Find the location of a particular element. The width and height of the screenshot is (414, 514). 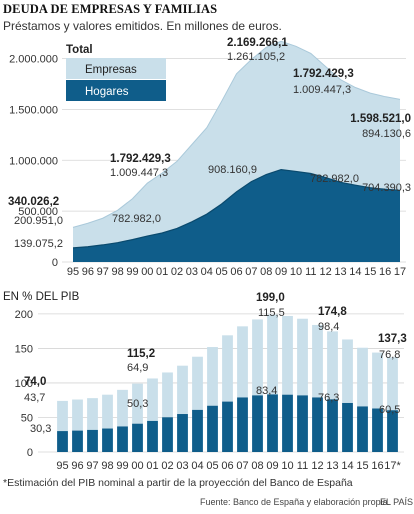

legend-swatch-empresas is located at coordinates (116, 68).